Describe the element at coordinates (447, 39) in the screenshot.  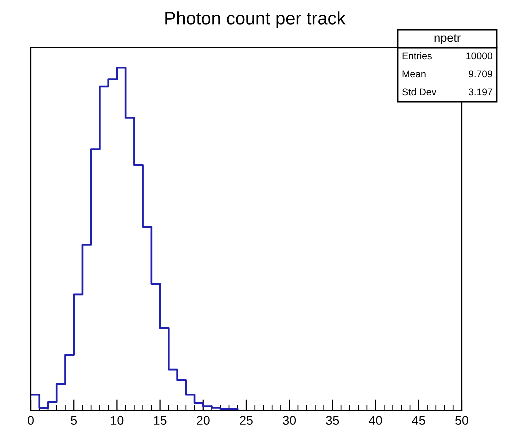
I see `text: npetr` at that location.